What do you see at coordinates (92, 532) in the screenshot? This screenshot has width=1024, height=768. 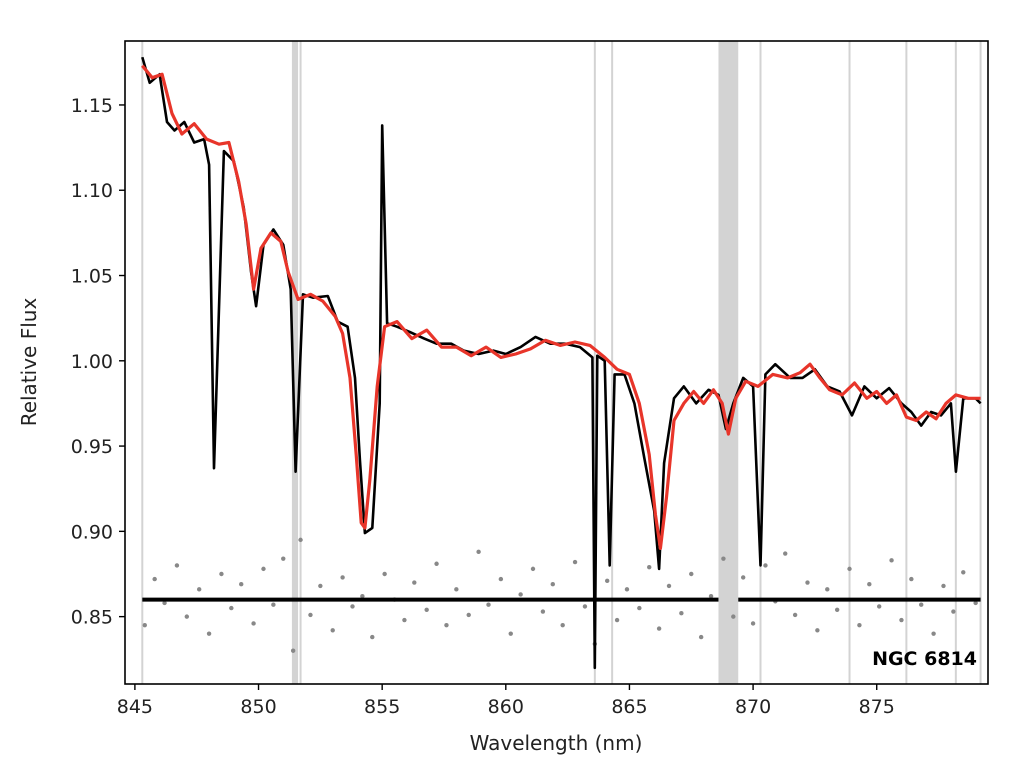 I see `y-tick-label: 0.90` at bounding box center [92, 532].